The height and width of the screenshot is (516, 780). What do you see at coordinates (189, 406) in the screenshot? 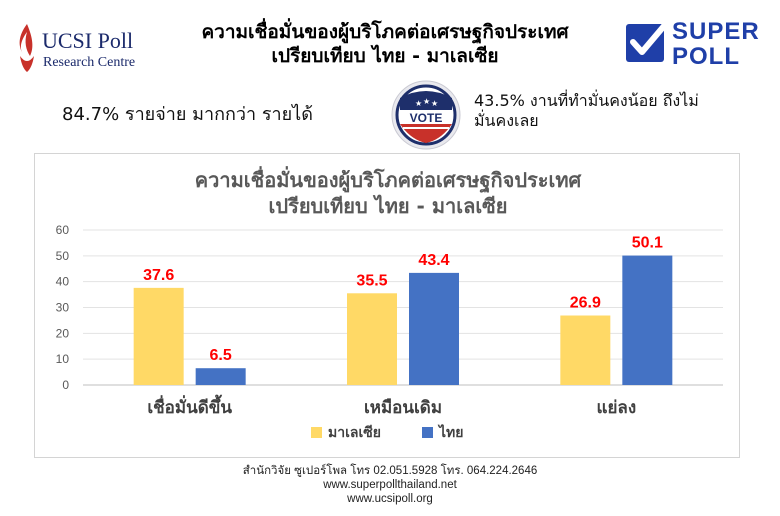
I see `x-category-label: เชื่อมั่นดีขึ้น` at bounding box center [189, 406].